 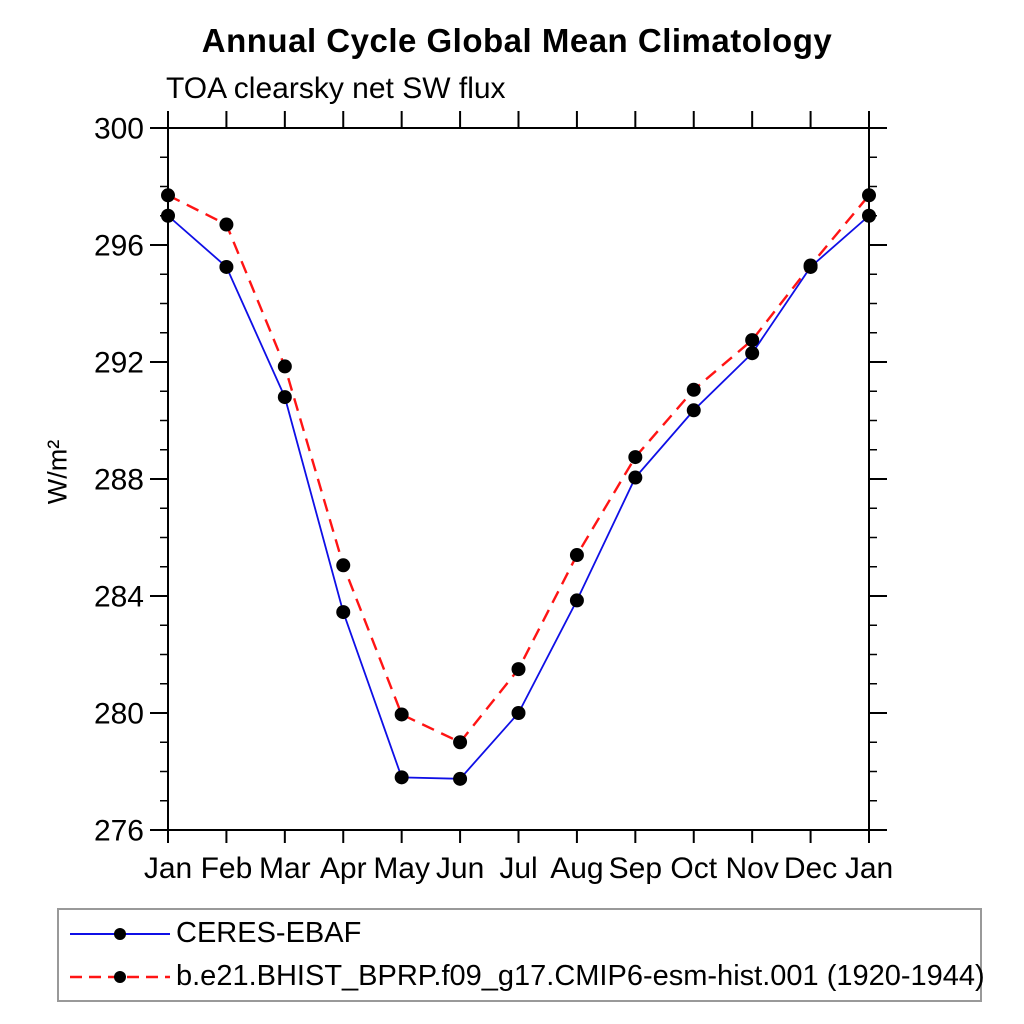 I want to click on x-tick-label: Sep, so click(x=635, y=868).